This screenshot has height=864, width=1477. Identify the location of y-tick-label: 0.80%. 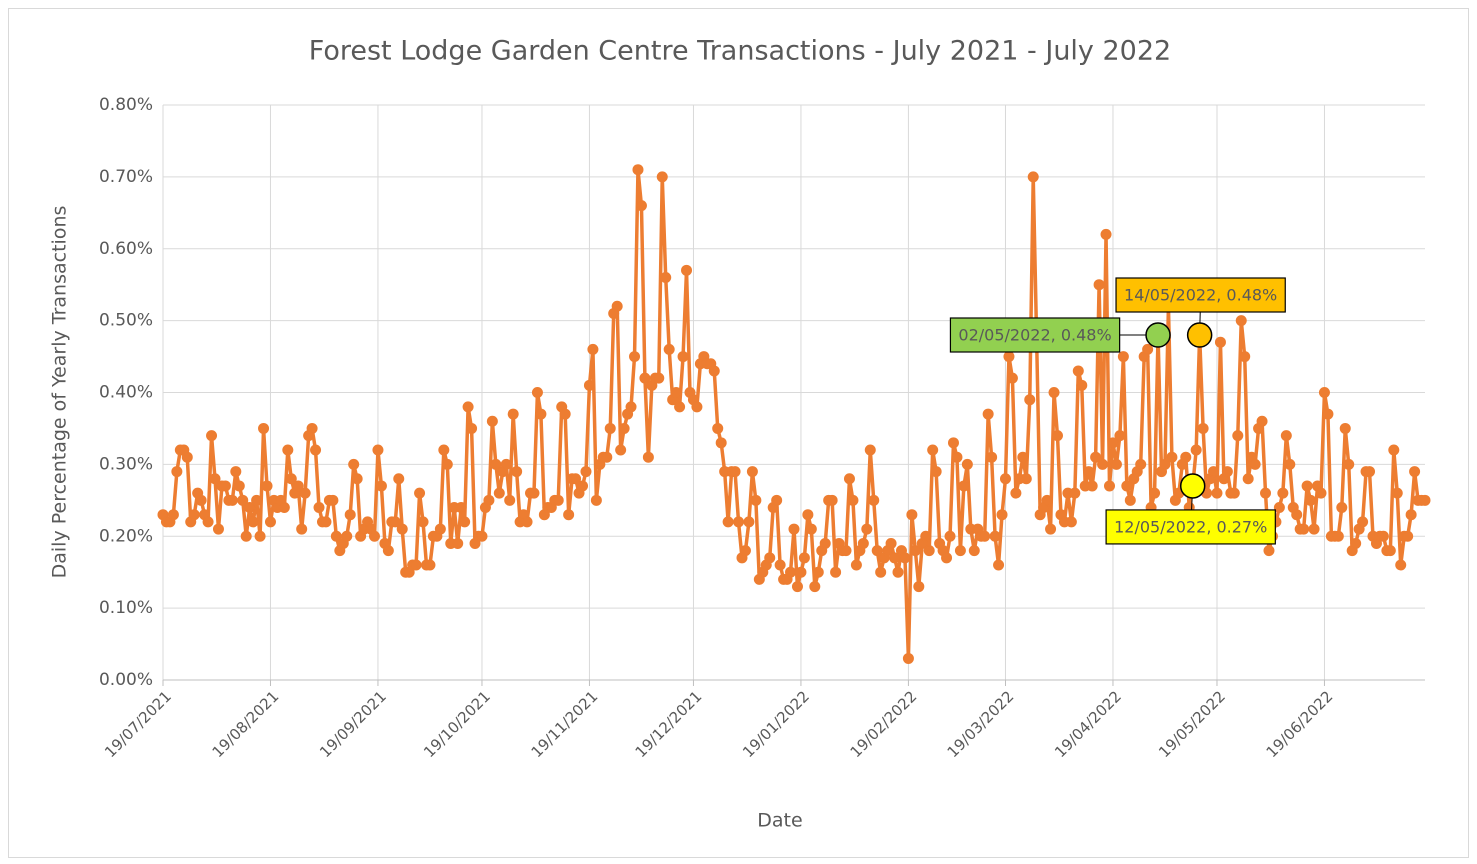
(126, 105).